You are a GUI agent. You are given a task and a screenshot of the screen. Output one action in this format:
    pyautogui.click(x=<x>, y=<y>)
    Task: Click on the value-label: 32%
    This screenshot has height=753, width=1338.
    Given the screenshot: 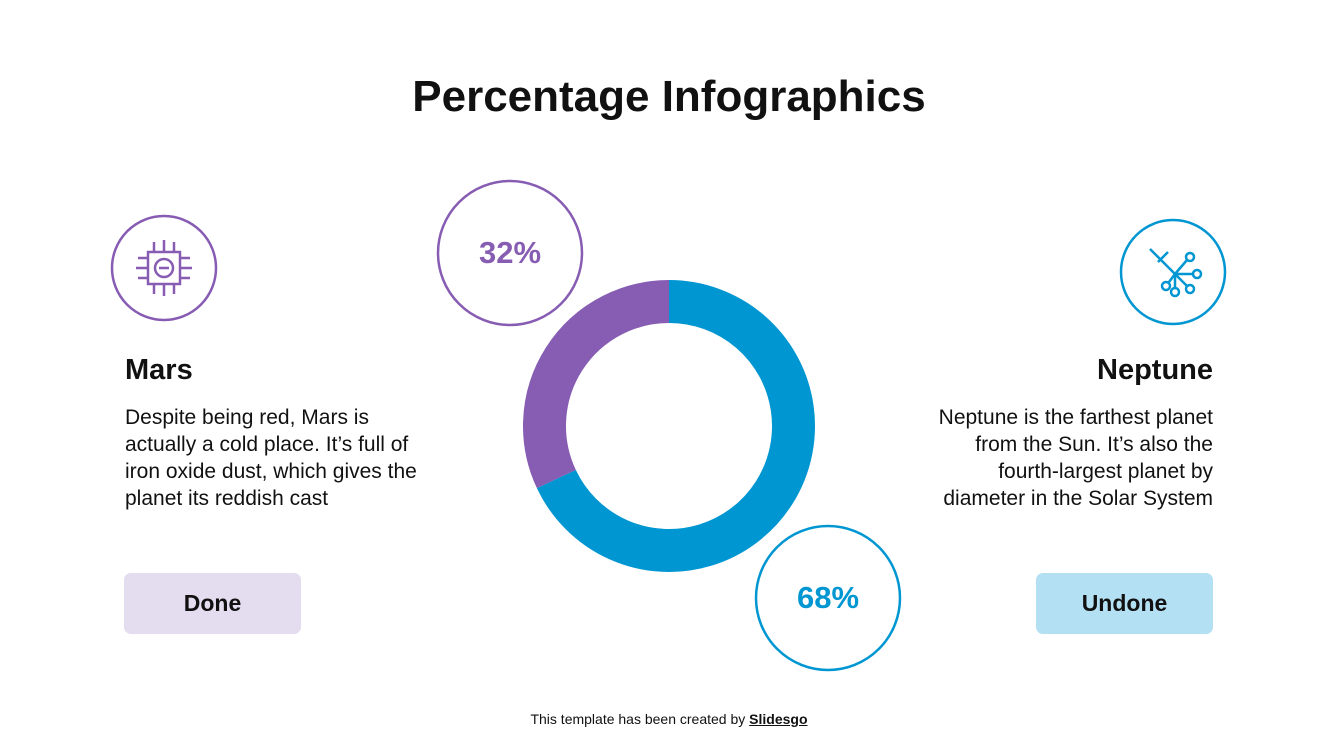 What is the action you would take?
    pyautogui.click(x=510, y=252)
    